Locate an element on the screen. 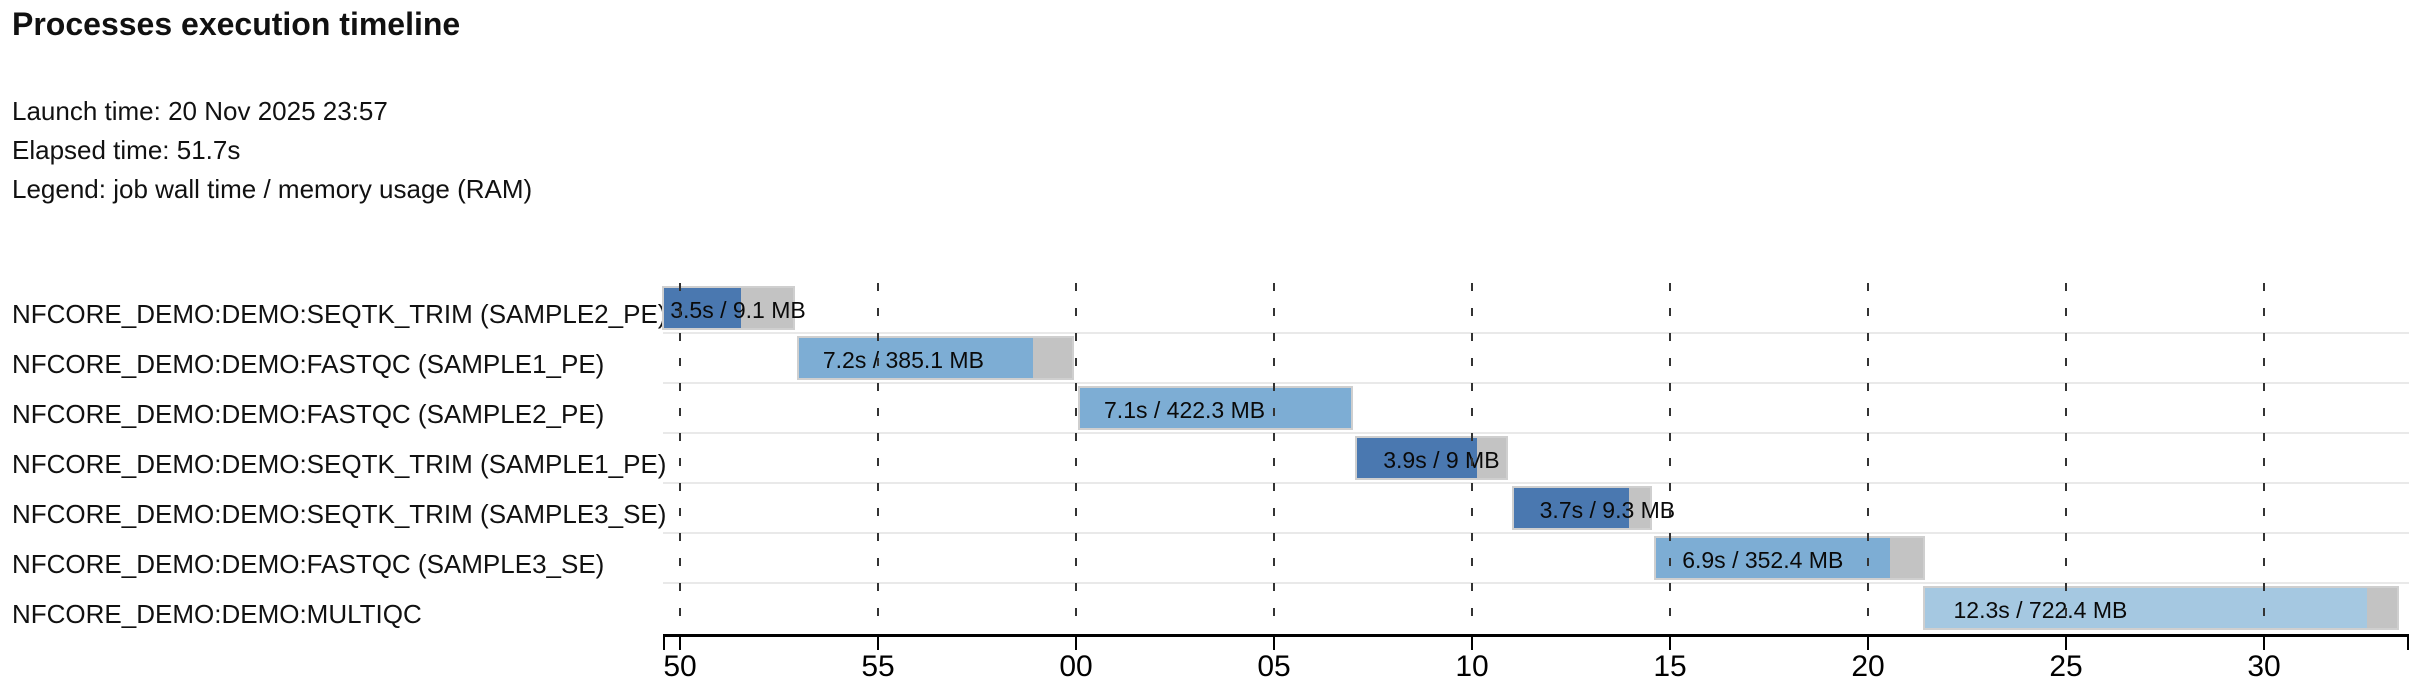 The image size is (2432, 698). process-name-label: NFCORE_DEMO:DEMO:FASTQC (SAMPLE1_PE) is located at coordinates (308, 364).